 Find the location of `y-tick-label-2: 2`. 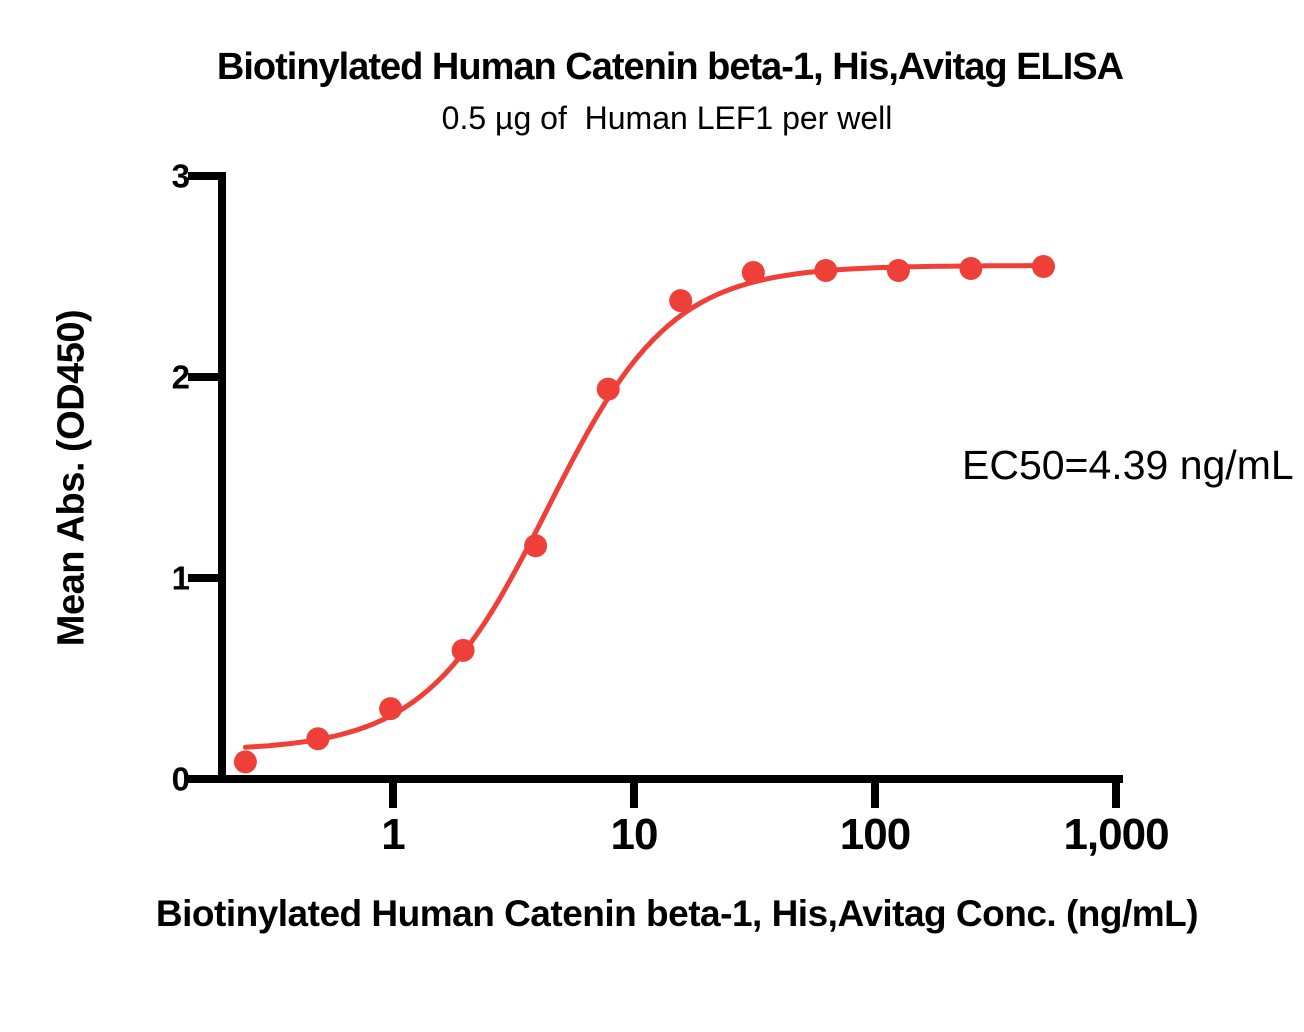

y-tick-label-2: 2 is located at coordinates (180, 377).